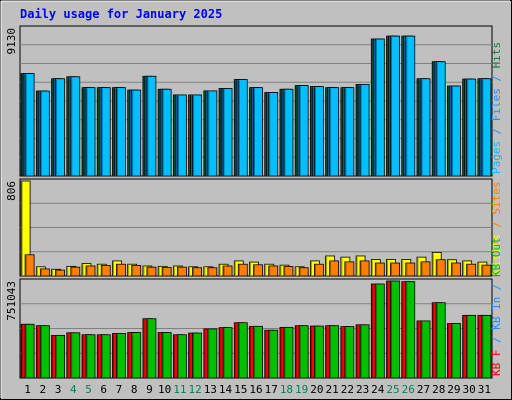  I want to click on x-tick-label: 5, so click(88, 389).